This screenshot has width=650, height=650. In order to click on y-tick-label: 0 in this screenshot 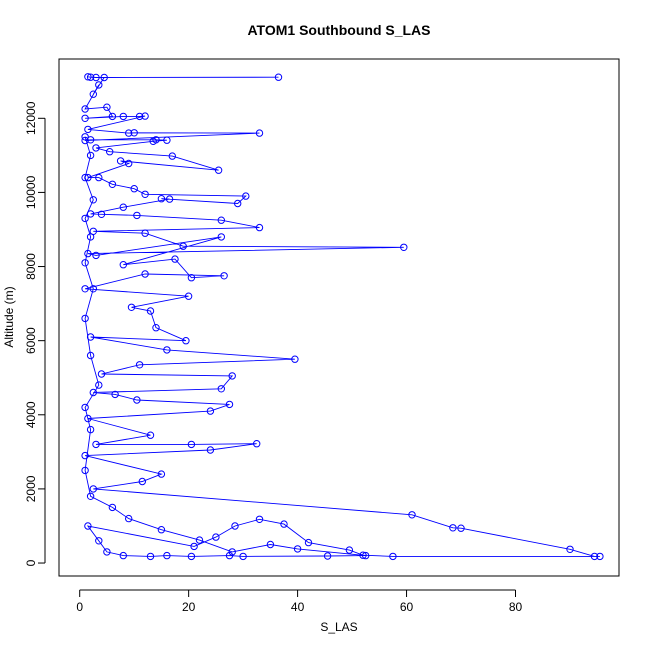, I will do `click(31, 562)`.